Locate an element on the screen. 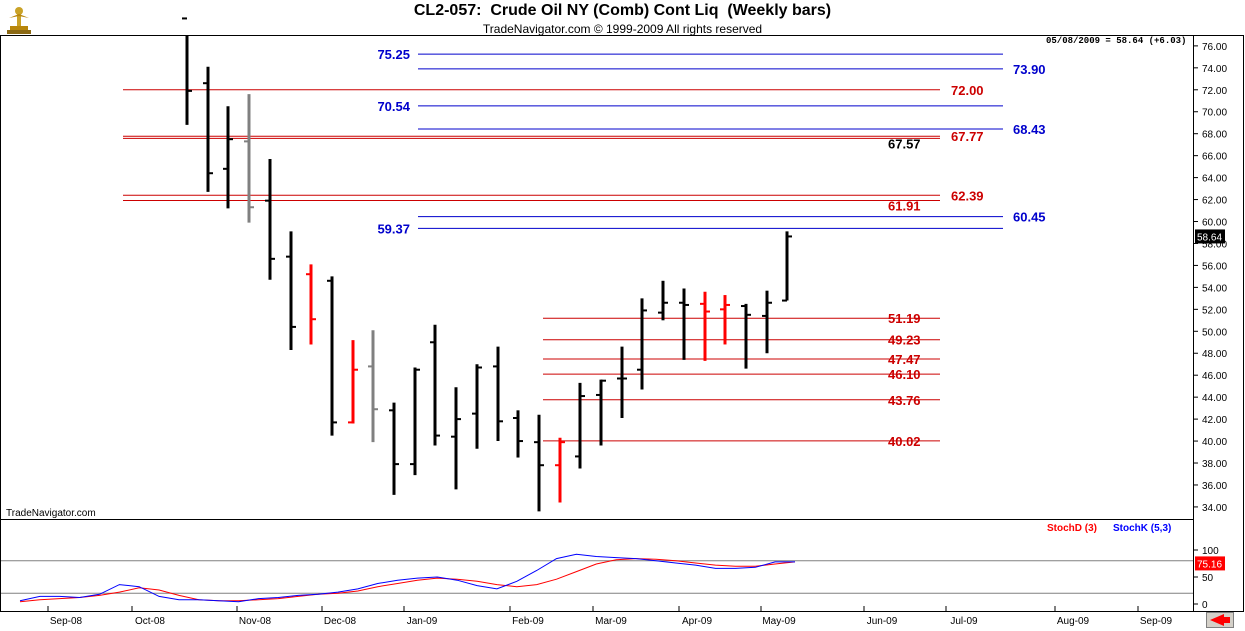  x-tick-label: Oct-08 is located at coordinates (150, 621).